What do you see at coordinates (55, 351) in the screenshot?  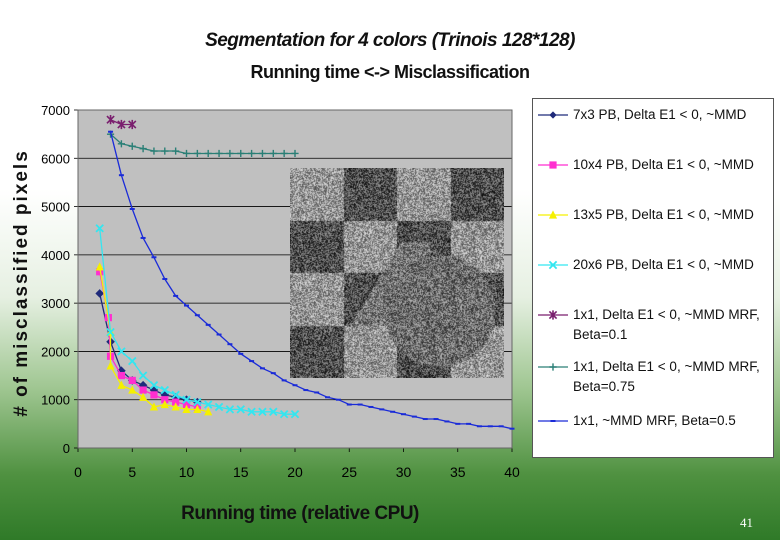 I see `y-tick-label: 2000` at bounding box center [55, 351].